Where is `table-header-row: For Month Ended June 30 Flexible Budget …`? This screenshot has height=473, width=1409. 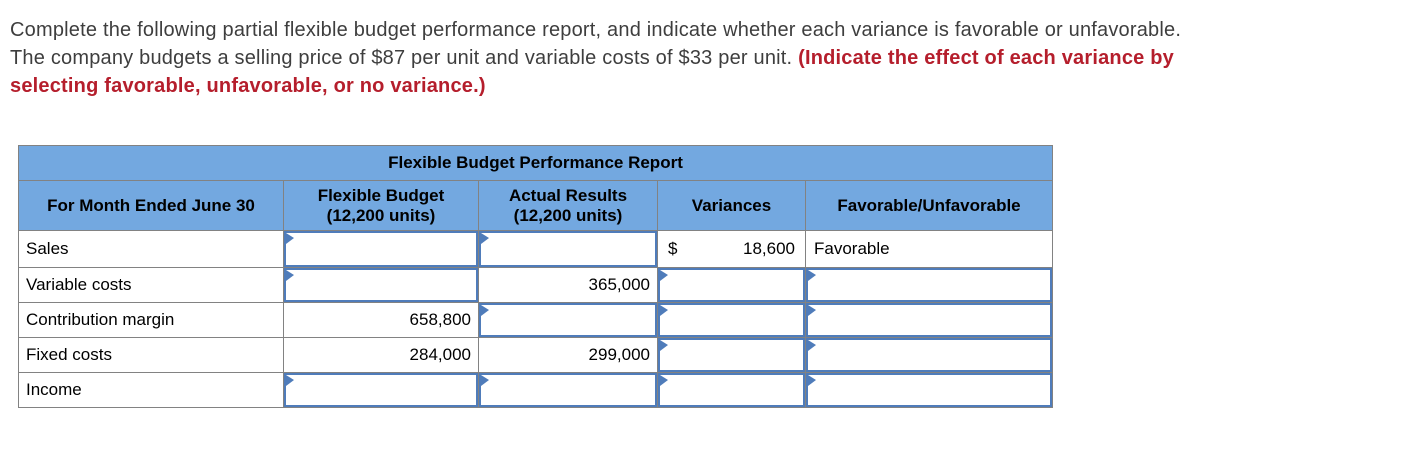 table-header-row: For Month Ended June 30 Flexible Budget … is located at coordinates (535, 205).